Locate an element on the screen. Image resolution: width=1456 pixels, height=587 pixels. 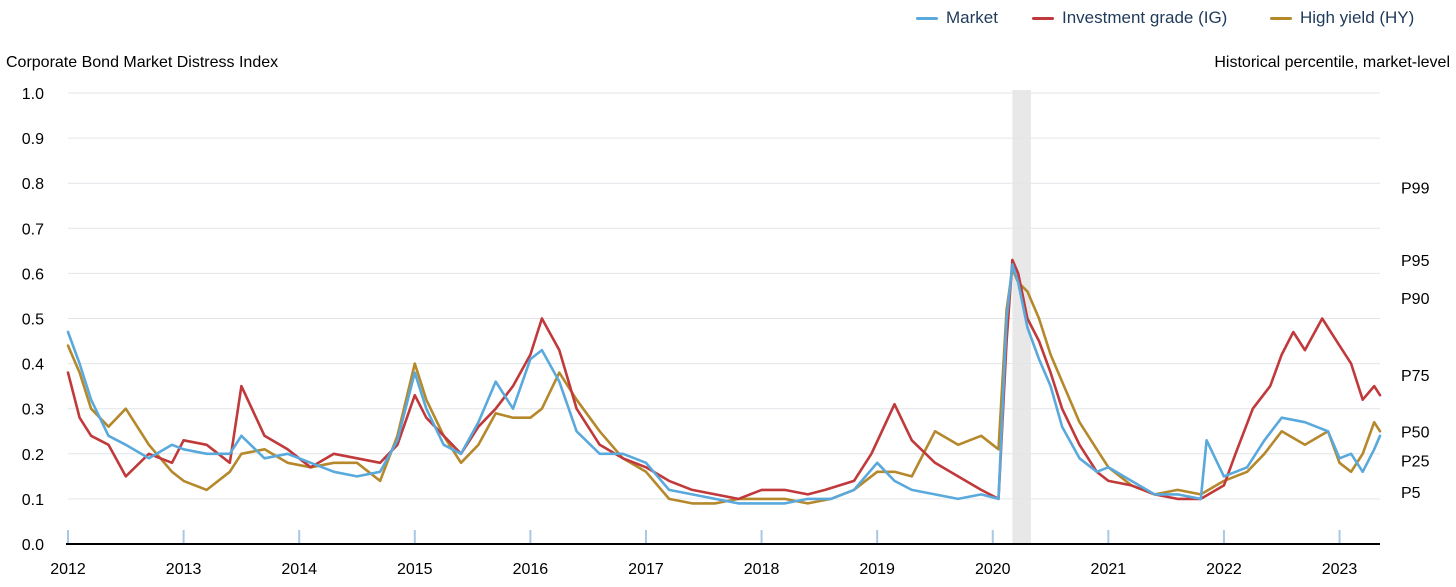
y-tick-label: 0.8 is located at coordinates (33, 184).